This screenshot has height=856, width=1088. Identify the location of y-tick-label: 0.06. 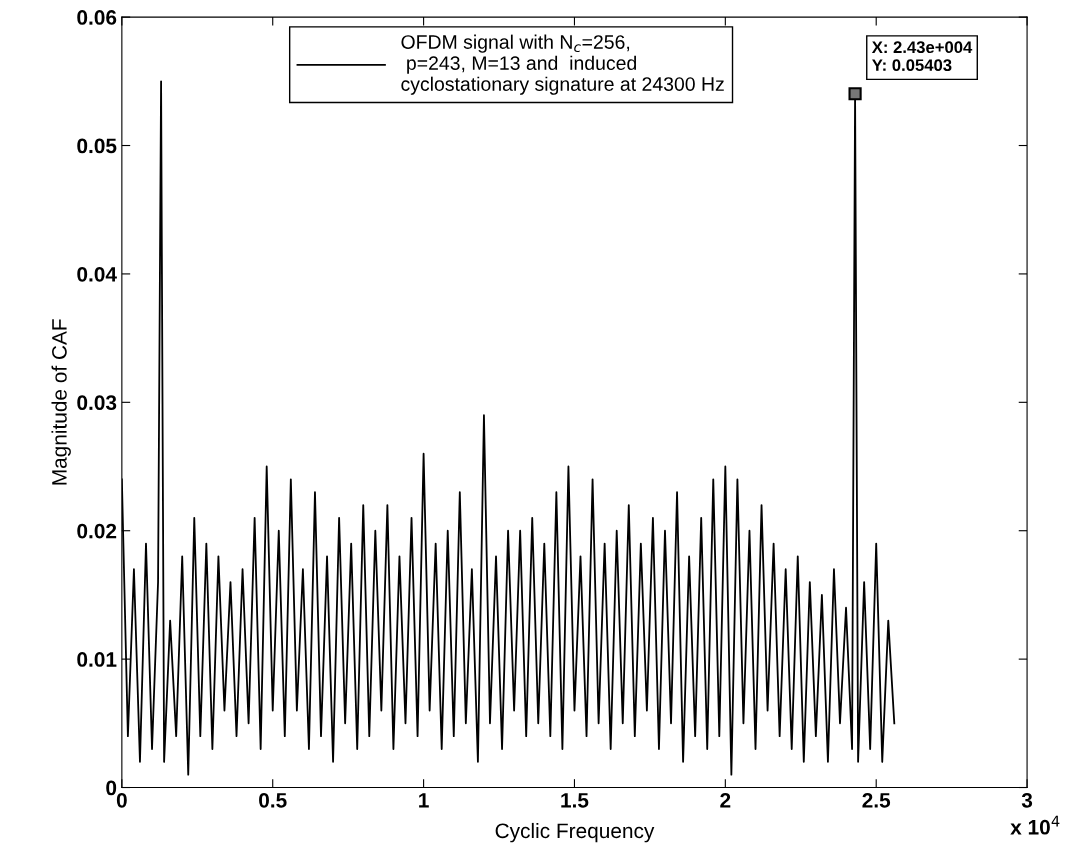
(97, 17).